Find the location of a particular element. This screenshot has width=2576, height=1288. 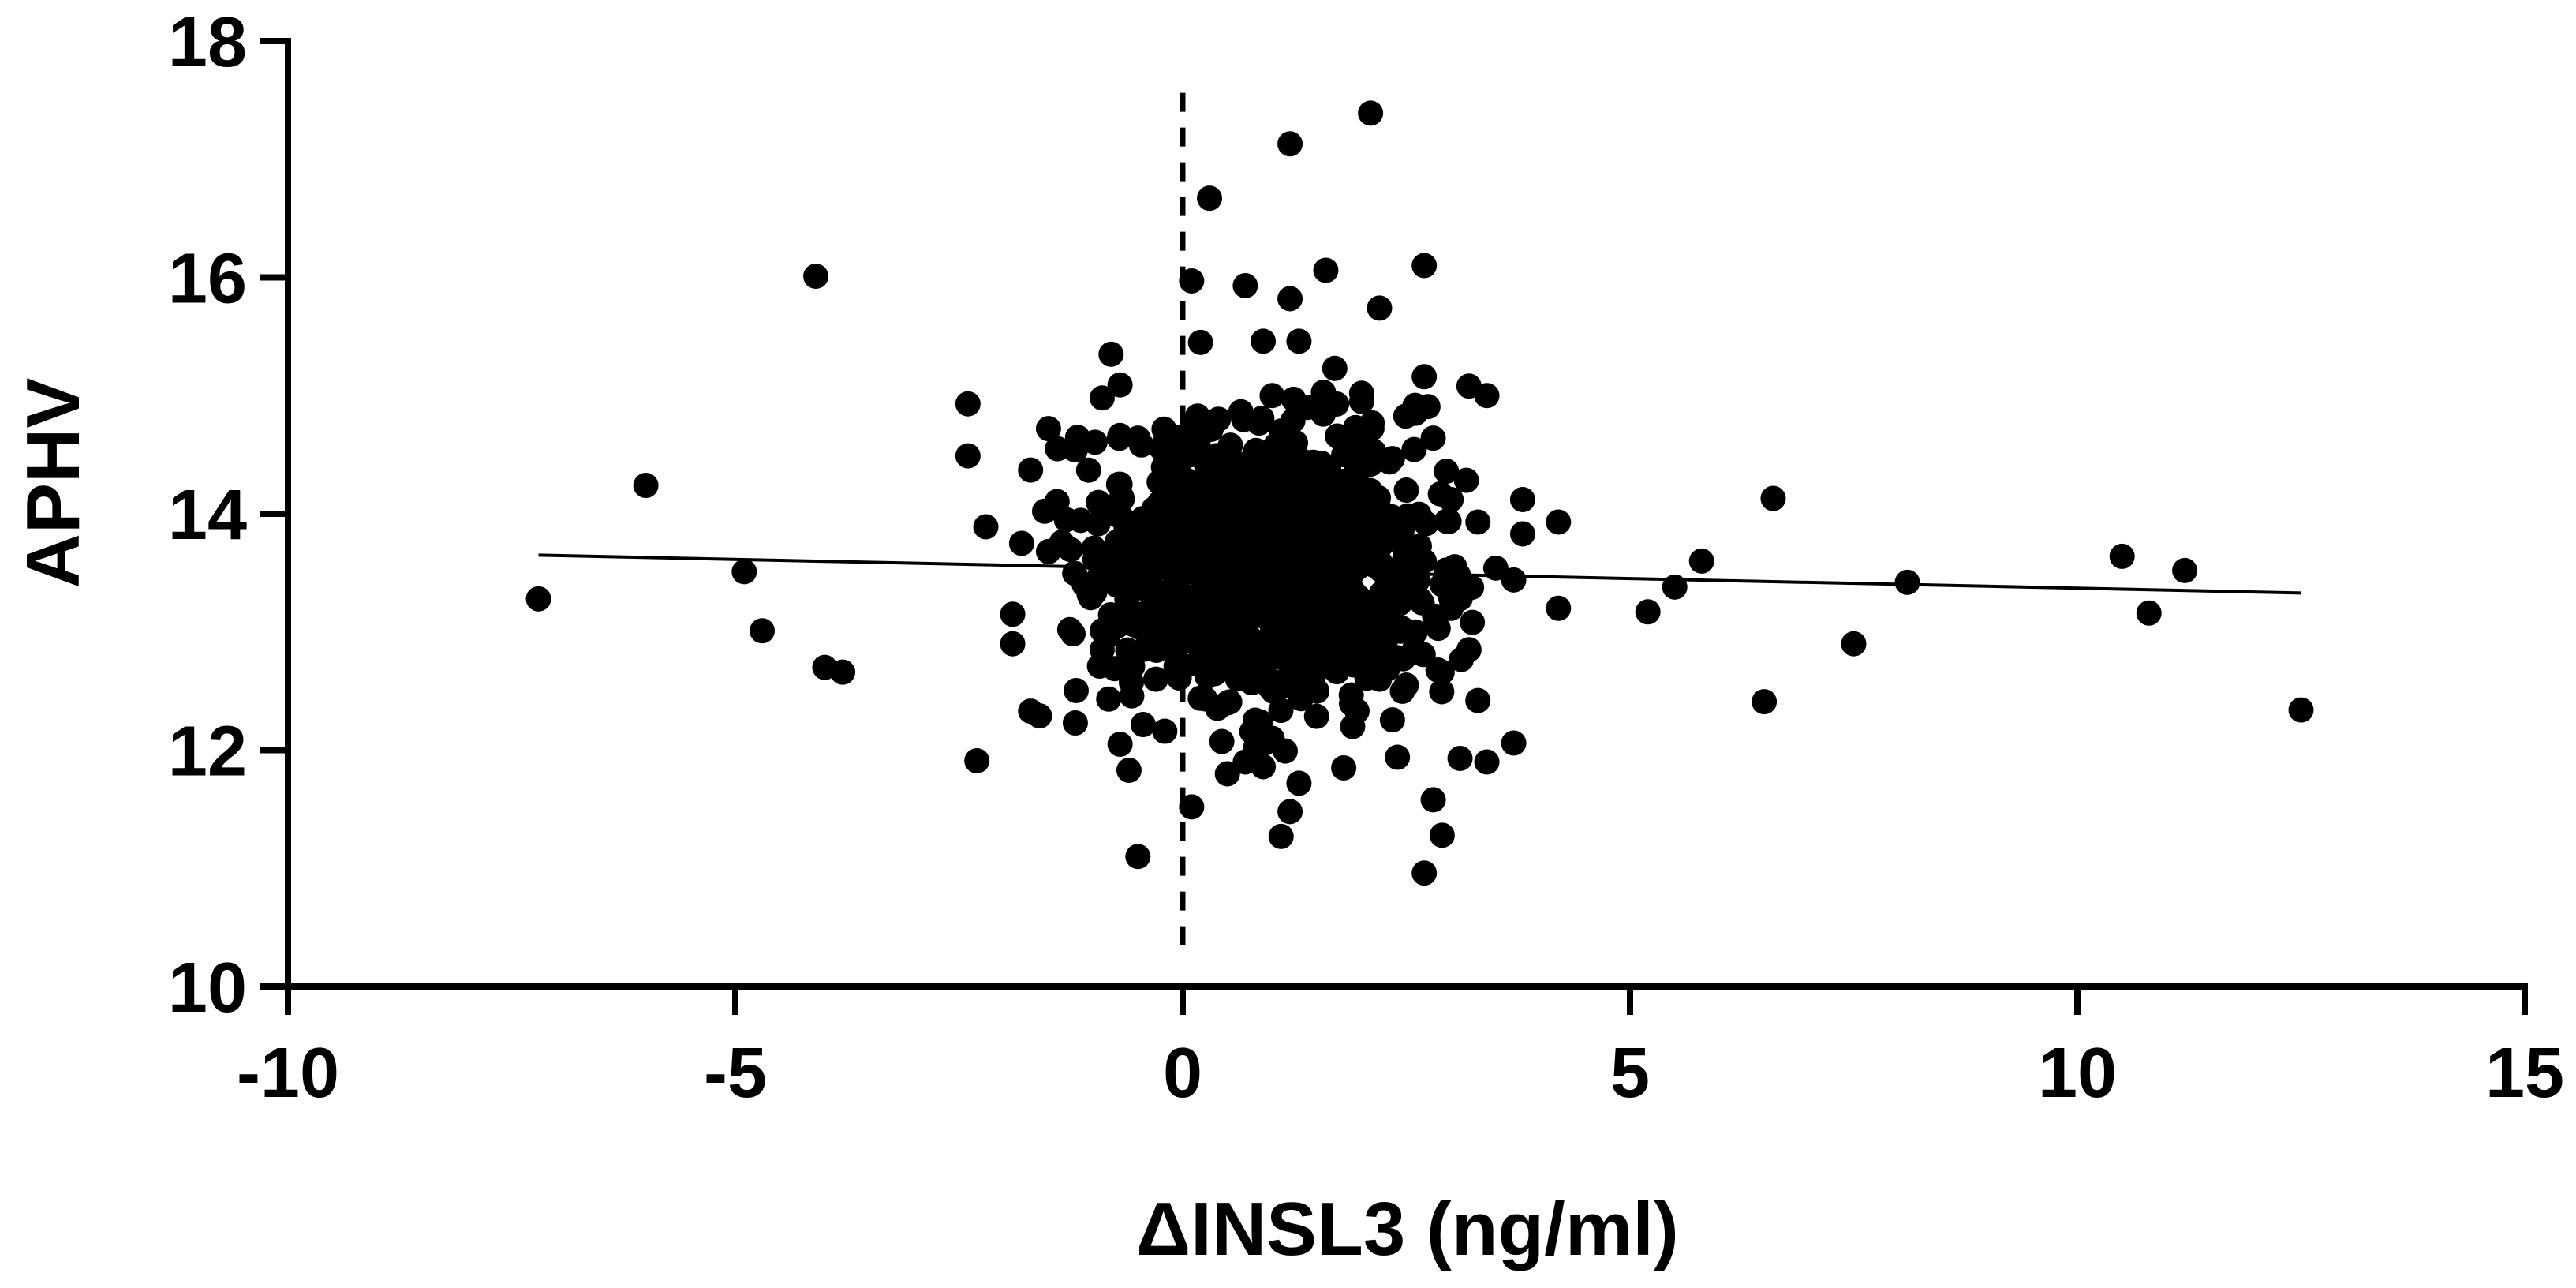

x-tick-label-3: 5 is located at coordinates (1630, 1073).